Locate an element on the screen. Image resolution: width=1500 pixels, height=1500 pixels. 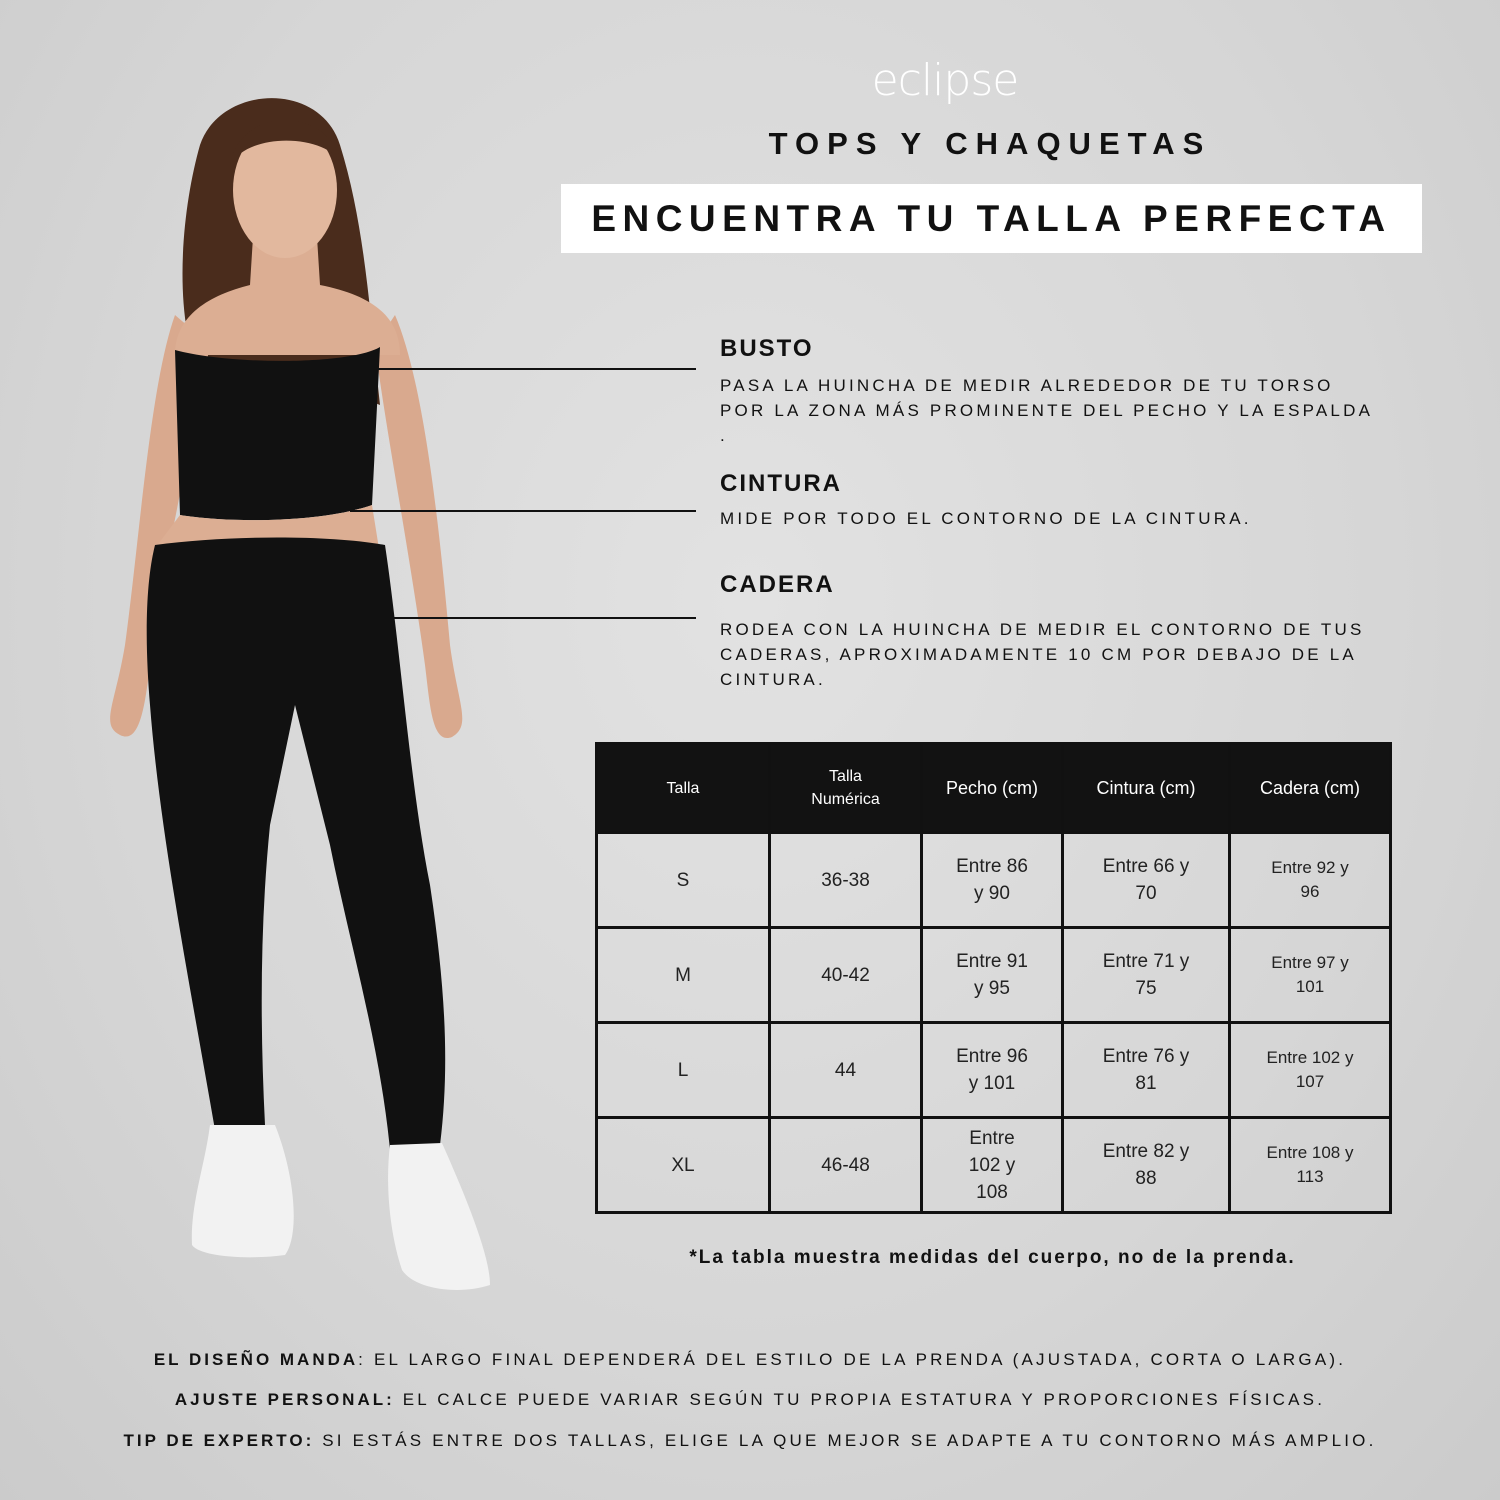
header-cadera: Cadera (cm) is located at coordinates (1310, 788).